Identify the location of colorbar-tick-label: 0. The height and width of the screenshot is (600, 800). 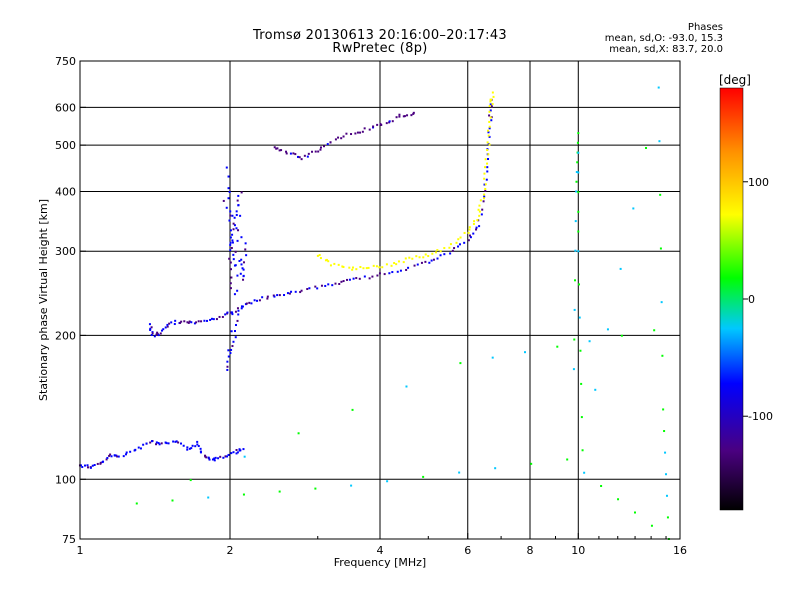
(751, 299).